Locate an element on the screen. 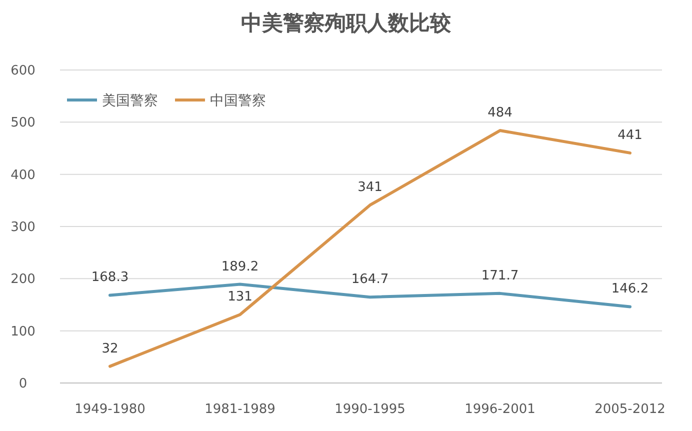  y-tick-label: 100 is located at coordinates (23, 332).